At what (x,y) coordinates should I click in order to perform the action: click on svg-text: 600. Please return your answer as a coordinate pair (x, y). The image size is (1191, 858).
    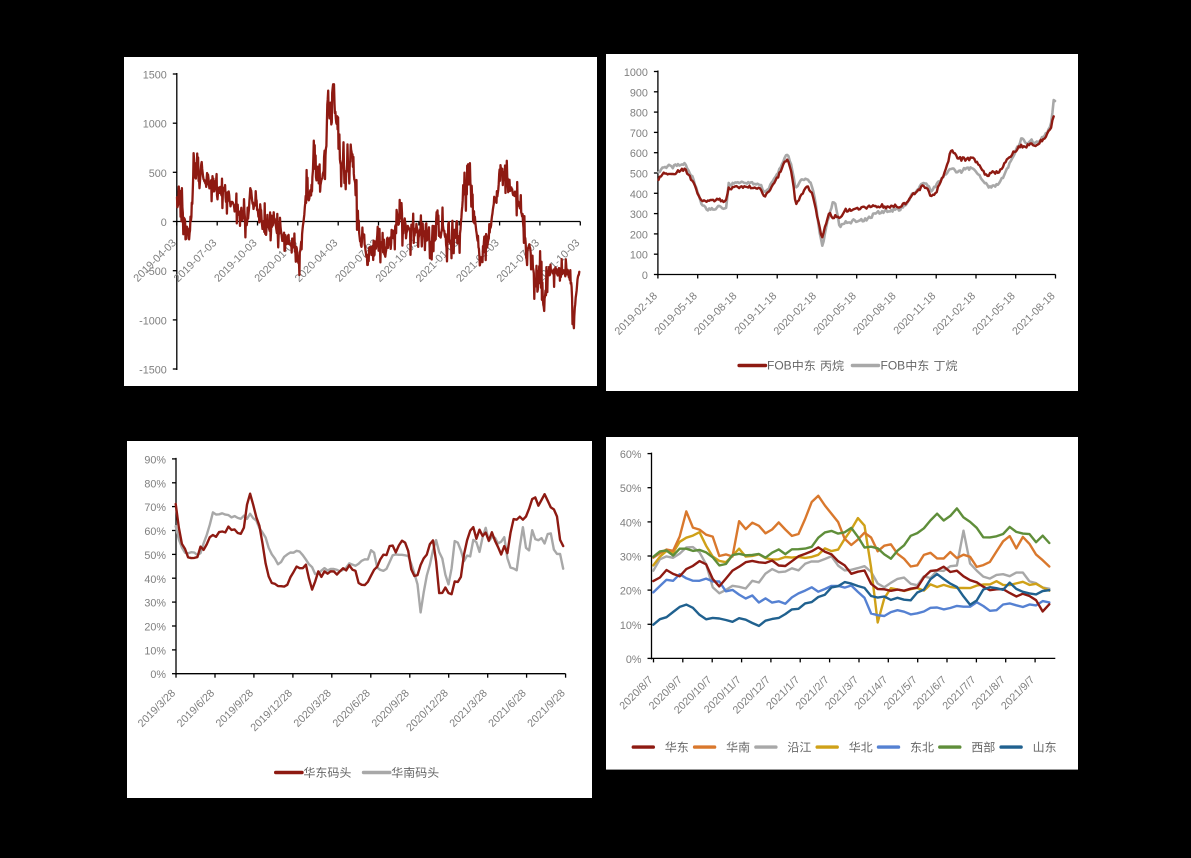
    Looking at the image, I should click on (638, 154).